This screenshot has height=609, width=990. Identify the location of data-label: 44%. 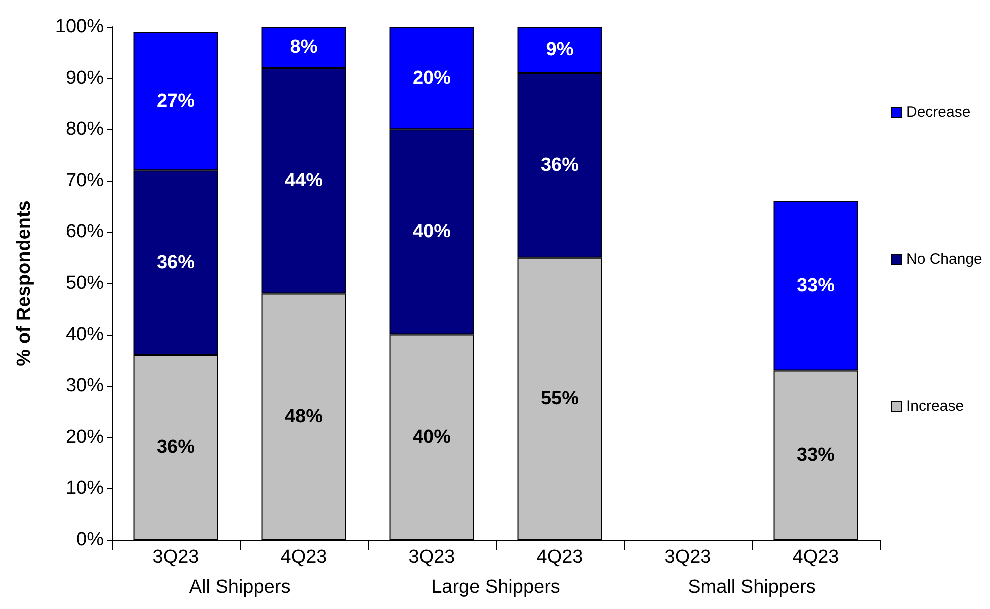
(304, 181).